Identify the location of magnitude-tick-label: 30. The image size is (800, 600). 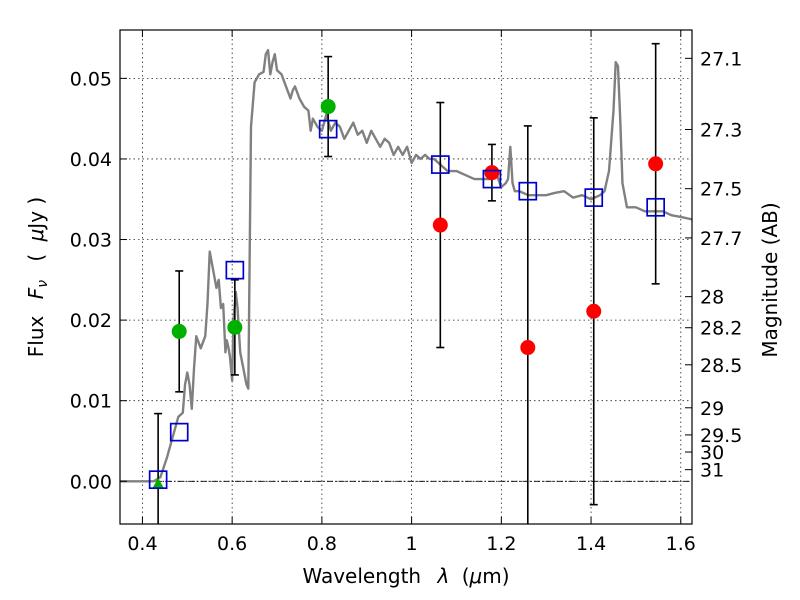
(712, 453).